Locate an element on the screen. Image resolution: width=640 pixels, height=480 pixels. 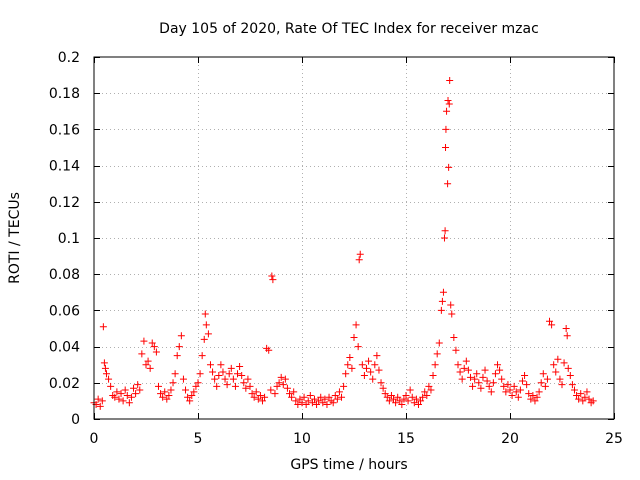
x-axis-label: GPS time / hours is located at coordinates (348, 465).